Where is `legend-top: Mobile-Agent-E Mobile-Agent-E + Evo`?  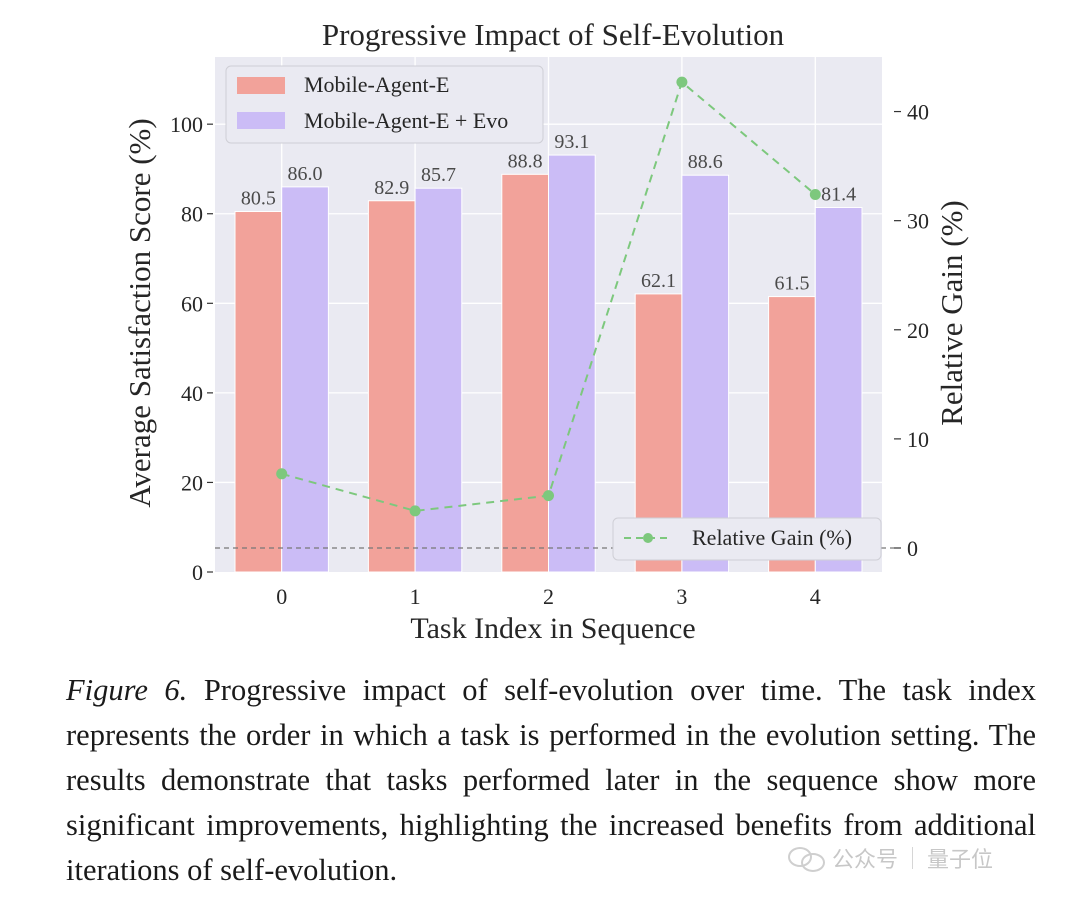 legend-top: Mobile-Agent-E Mobile-Agent-E + Evo is located at coordinates (384, 104).